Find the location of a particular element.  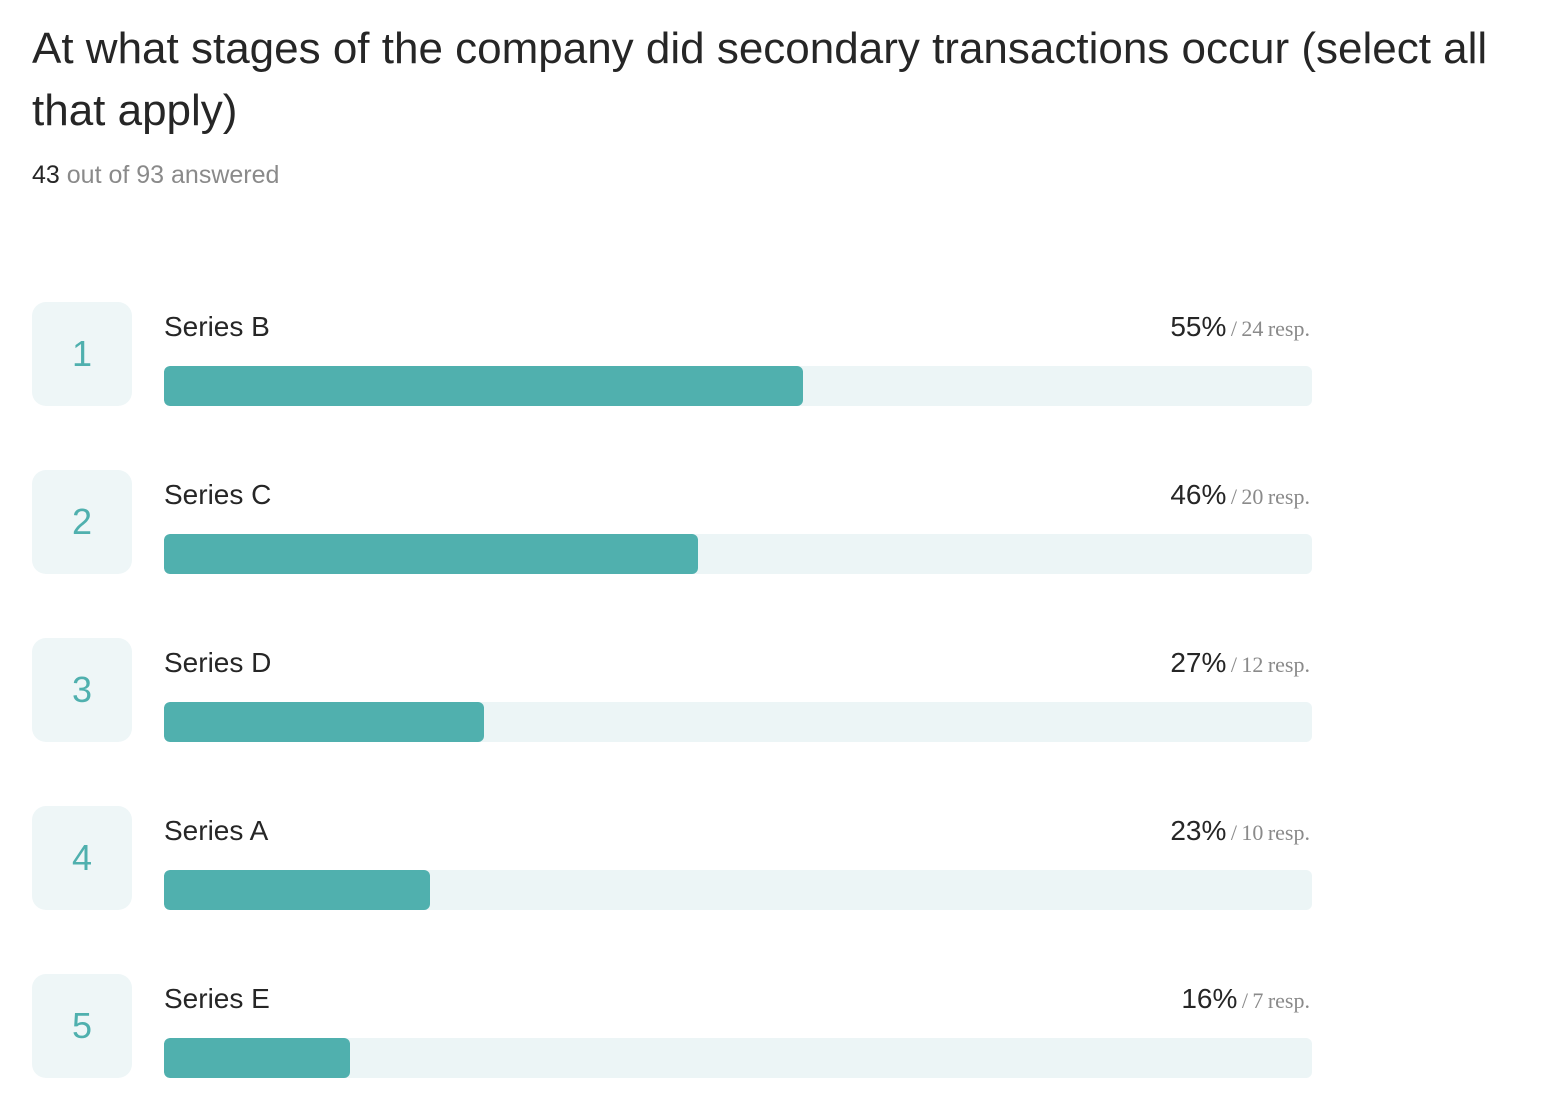

option-label: Series E is located at coordinates (217, 998).